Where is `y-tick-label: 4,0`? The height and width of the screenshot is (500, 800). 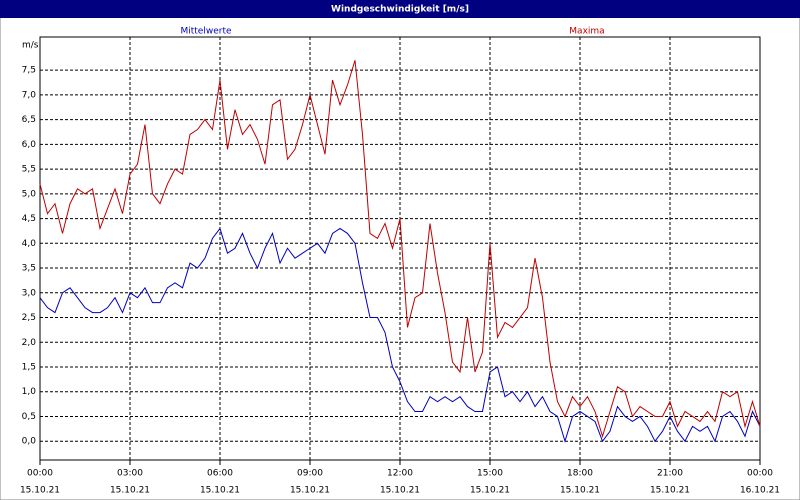
y-tick-label: 4,0 is located at coordinates (29, 244).